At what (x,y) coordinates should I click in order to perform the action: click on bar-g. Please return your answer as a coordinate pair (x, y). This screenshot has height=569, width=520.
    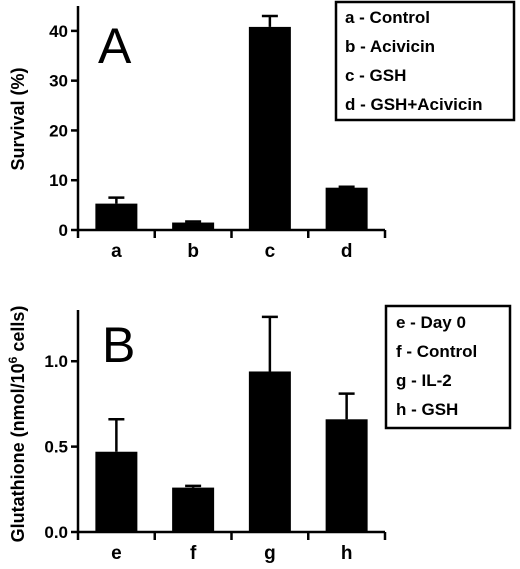
    Looking at the image, I should click on (269, 451).